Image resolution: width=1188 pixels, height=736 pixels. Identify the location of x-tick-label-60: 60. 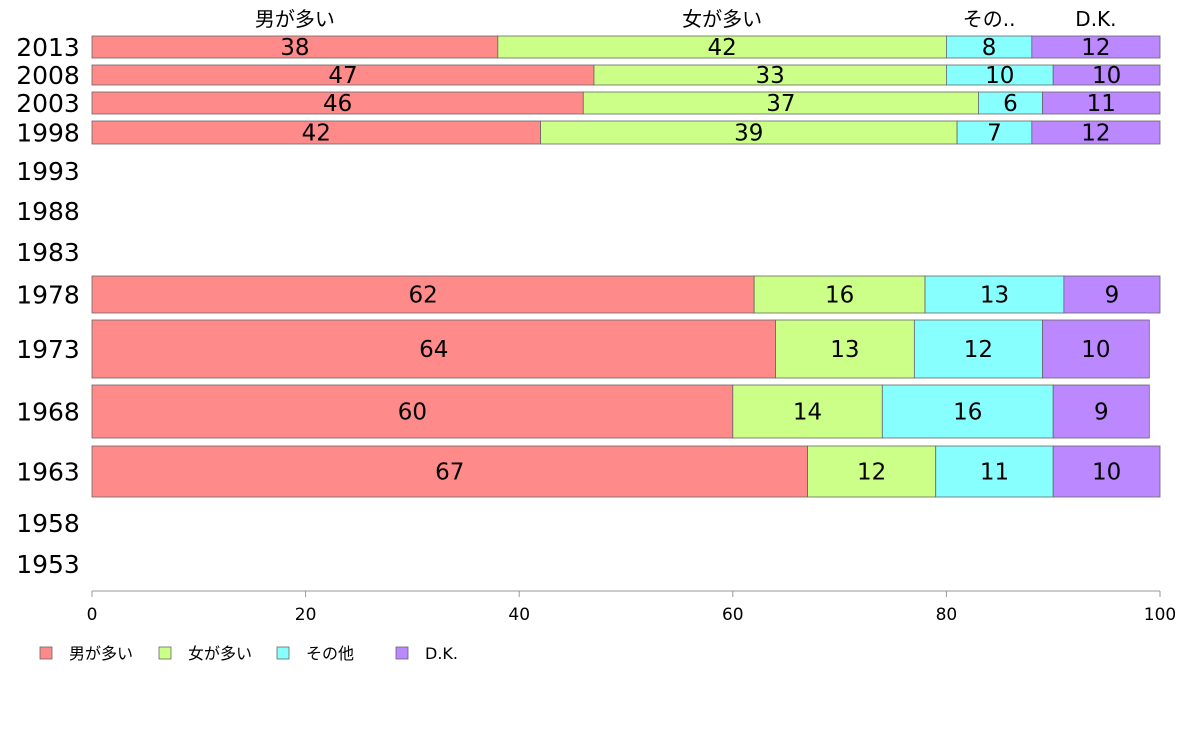
(733, 615).